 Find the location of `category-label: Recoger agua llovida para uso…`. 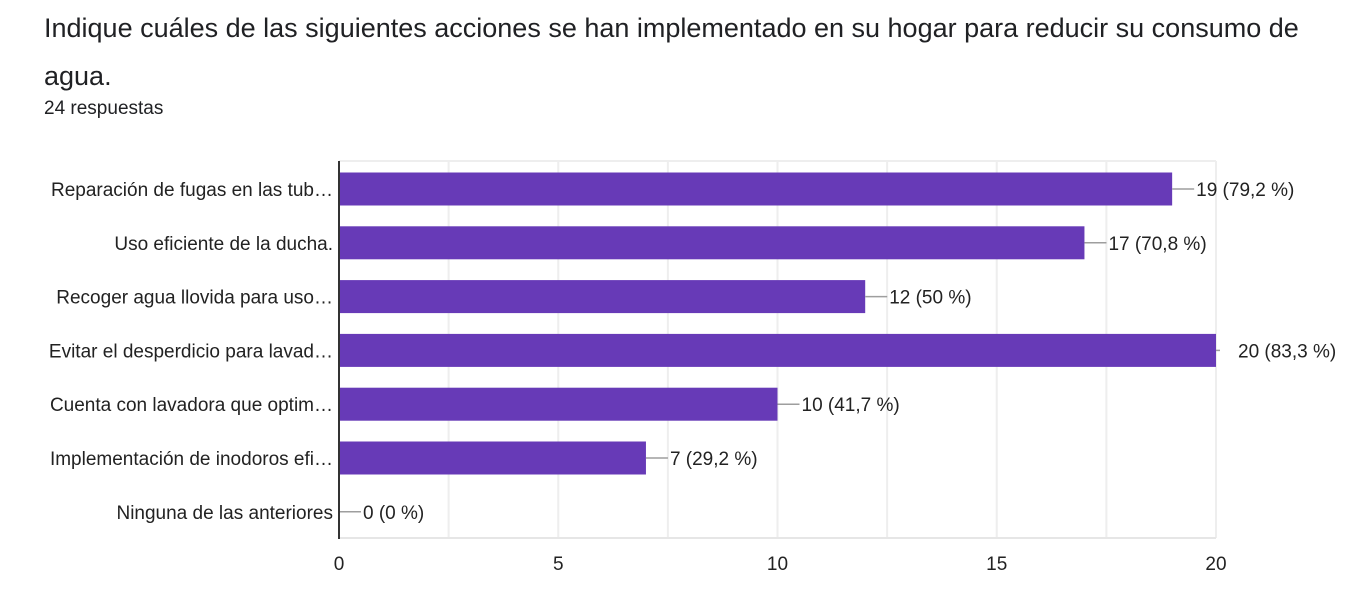

category-label: Recoger agua llovida para uso… is located at coordinates (194, 298).